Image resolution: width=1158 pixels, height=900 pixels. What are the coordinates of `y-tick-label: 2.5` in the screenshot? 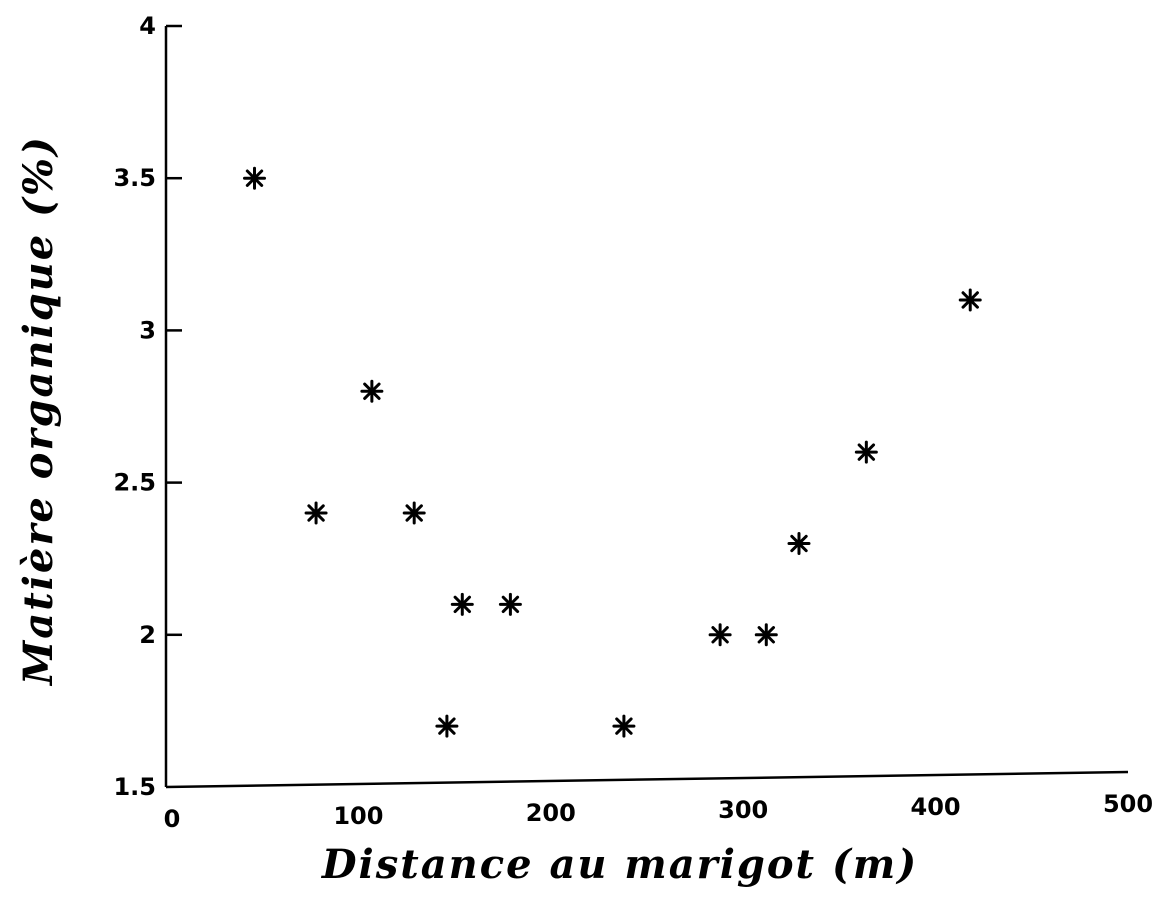 It's located at (134, 483).